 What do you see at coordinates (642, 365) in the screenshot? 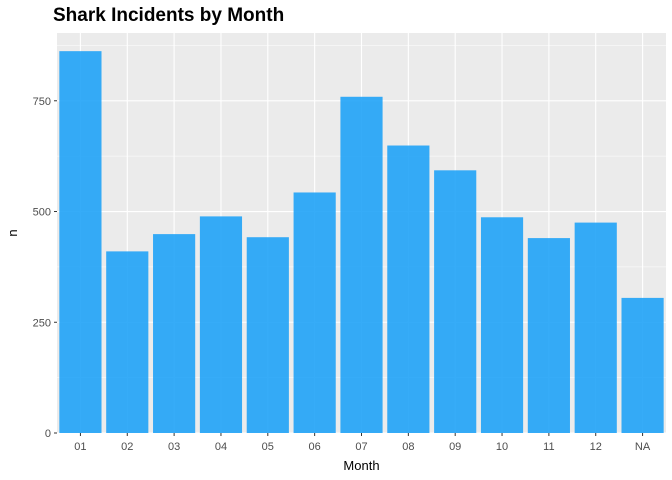
I see `bar-NA` at bounding box center [642, 365].